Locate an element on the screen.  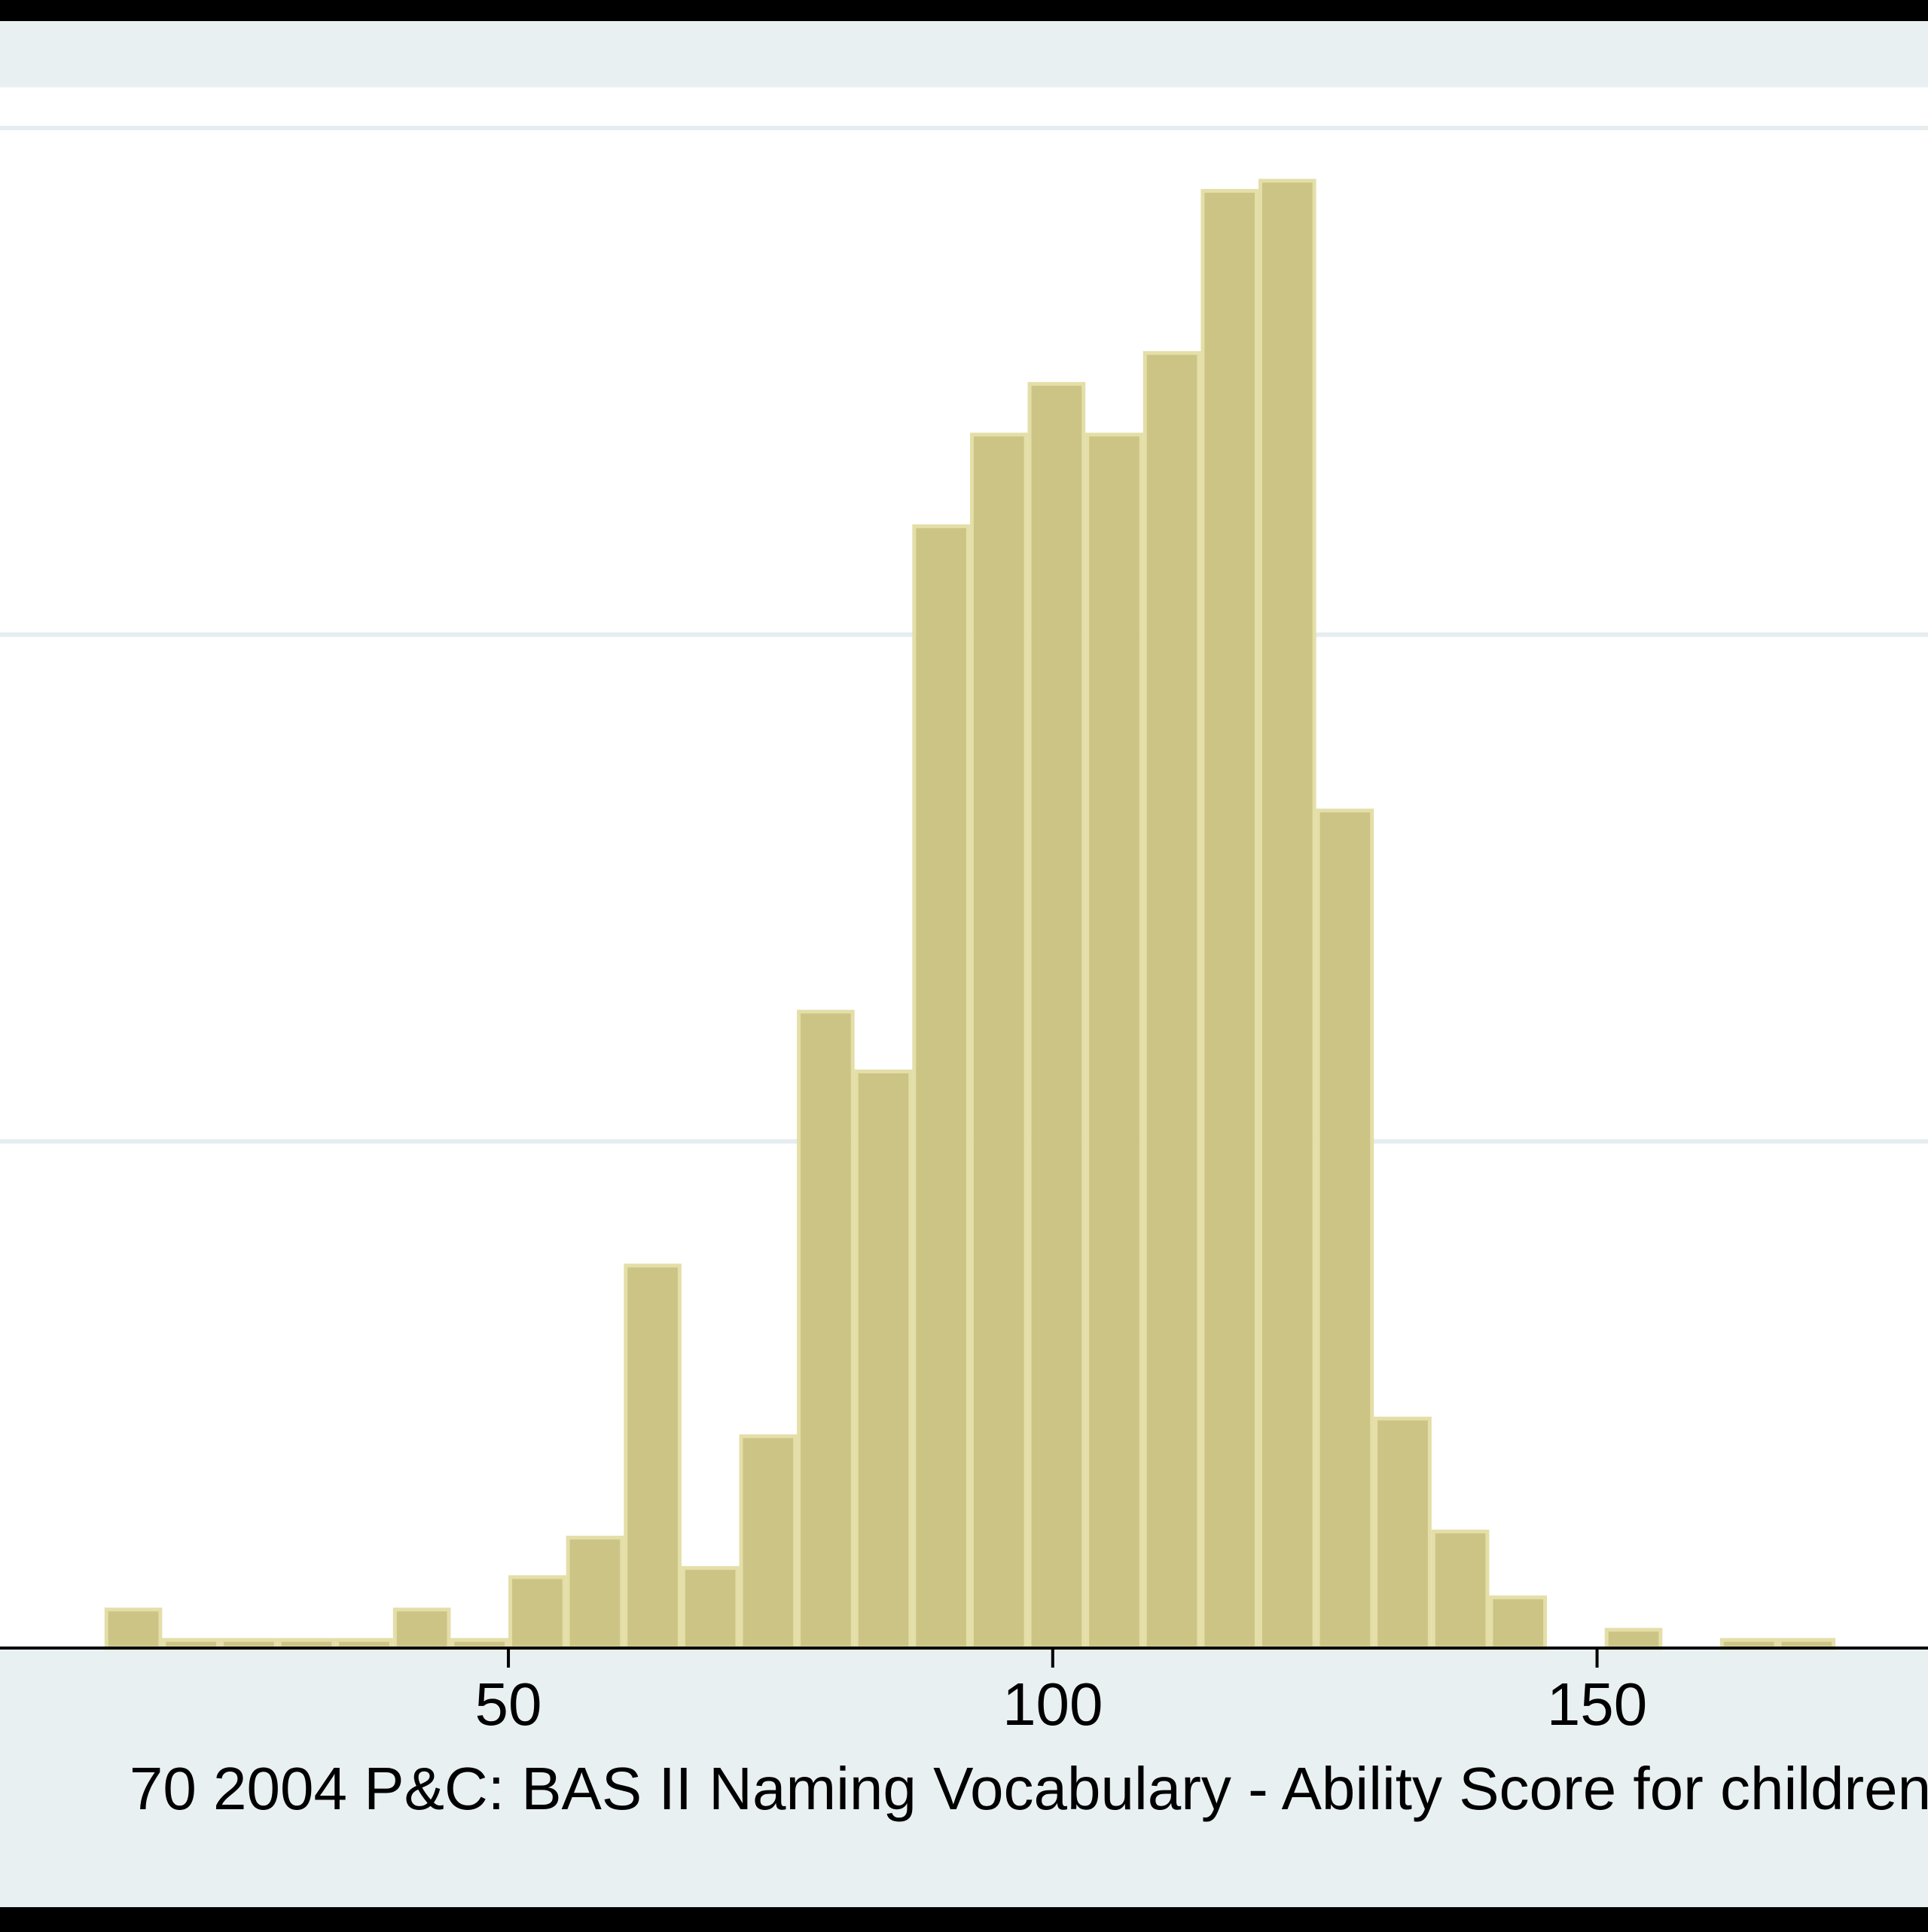
x-tick-label: 150 is located at coordinates (1597, 1705).